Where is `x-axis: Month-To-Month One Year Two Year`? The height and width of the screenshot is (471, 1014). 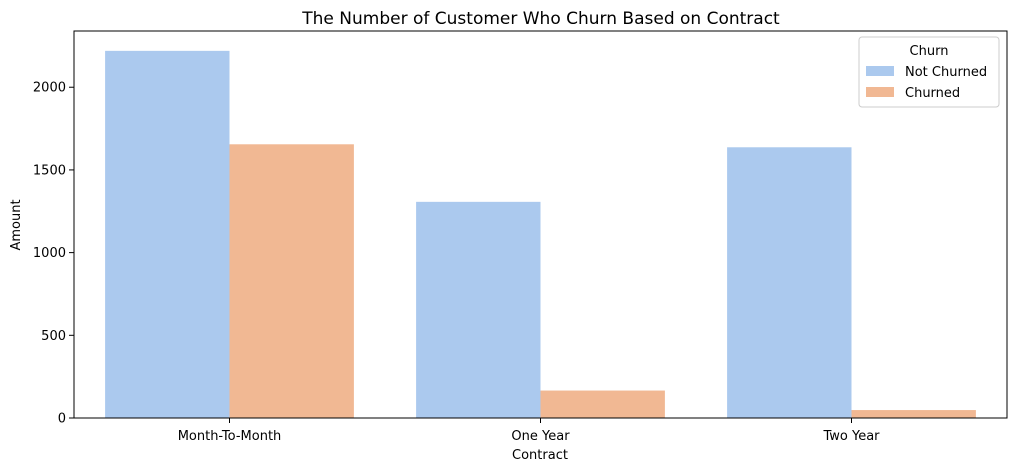 x-axis: Month-To-Month One Year Two Year is located at coordinates (529, 431).